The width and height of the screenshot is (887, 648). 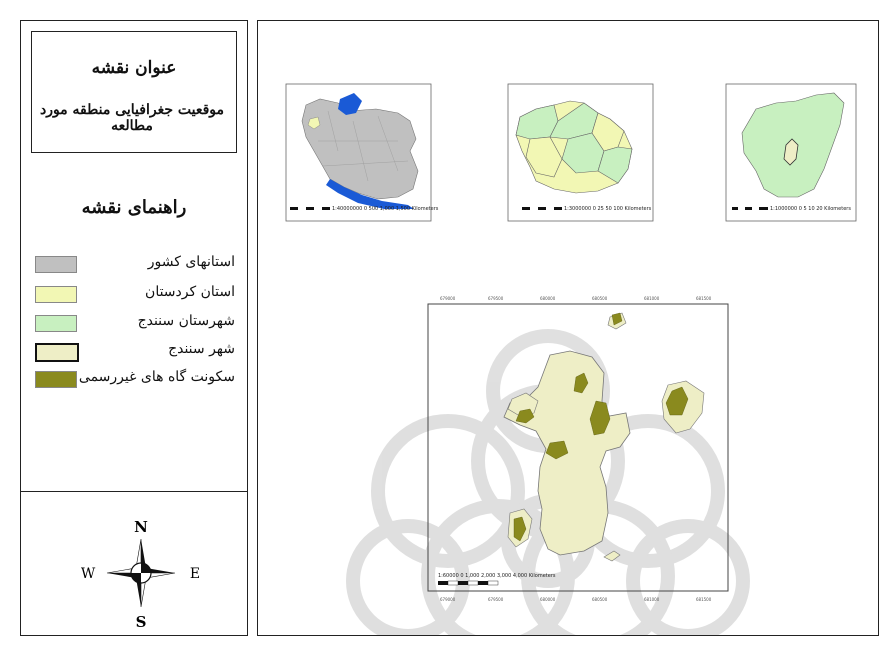 I want to click on legend-item-city: شهر سنندج, so click(x=134, y=351).